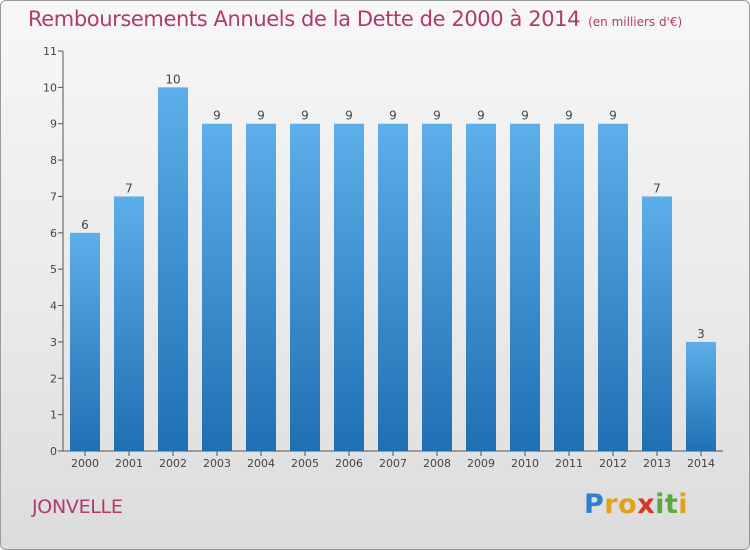  I want to click on x-tick-label-2002: 2002, so click(173, 463).